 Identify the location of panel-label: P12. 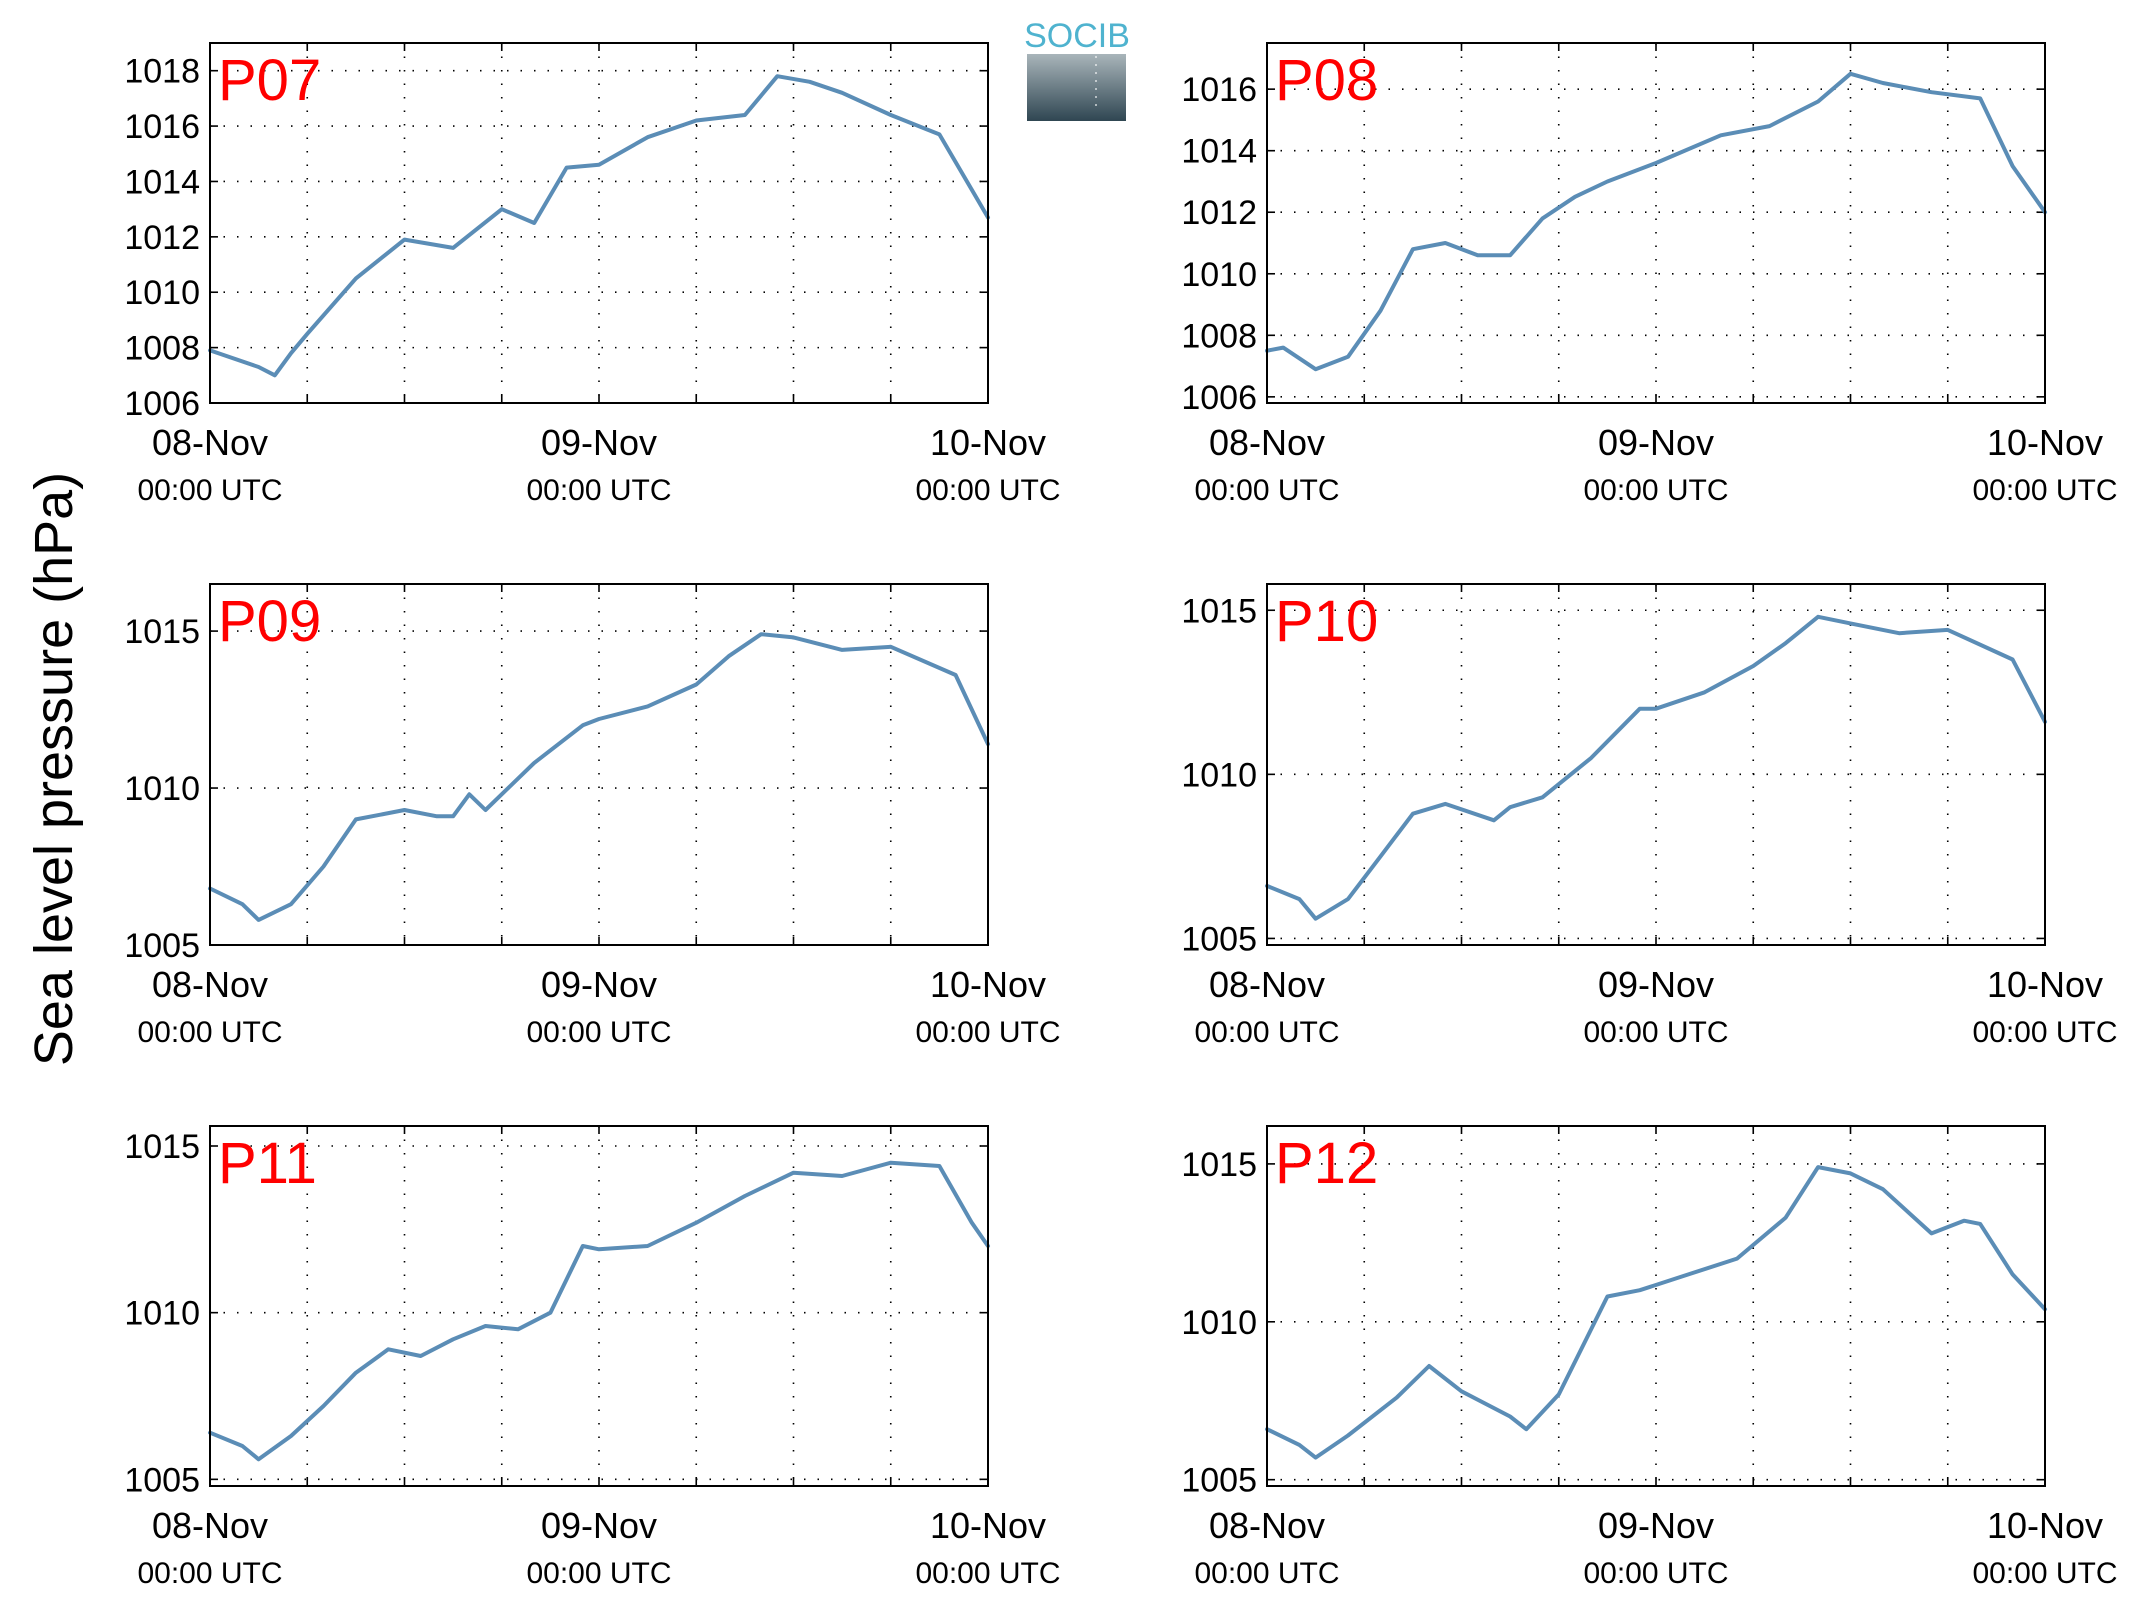
(1326, 1163).